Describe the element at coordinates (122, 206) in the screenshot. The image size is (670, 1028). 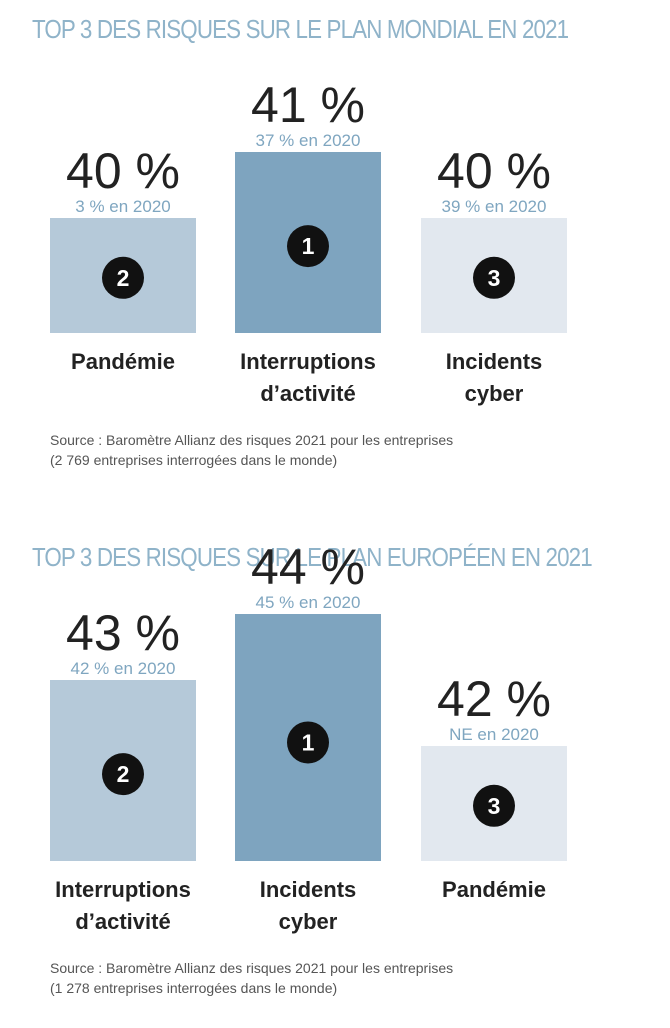
I see `previous-year-label: 3 % en 2020` at that location.